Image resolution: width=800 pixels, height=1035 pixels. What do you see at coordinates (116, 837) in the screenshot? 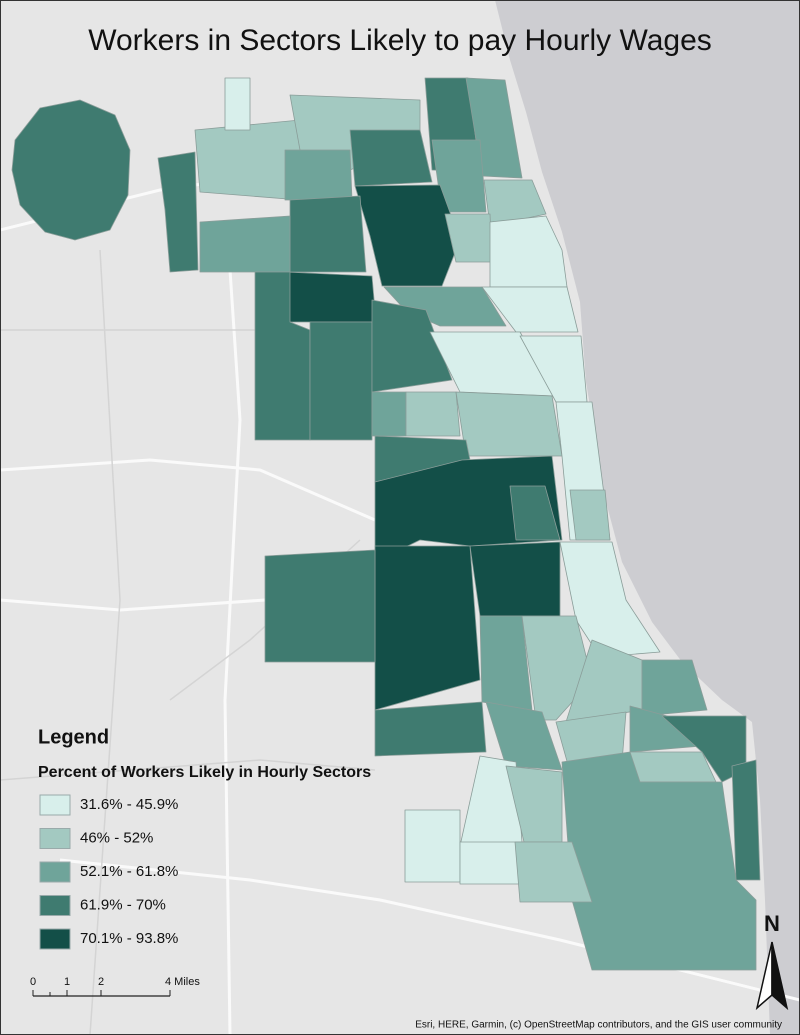
I see `legend-label: 46% - 52%` at bounding box center [116, 837].